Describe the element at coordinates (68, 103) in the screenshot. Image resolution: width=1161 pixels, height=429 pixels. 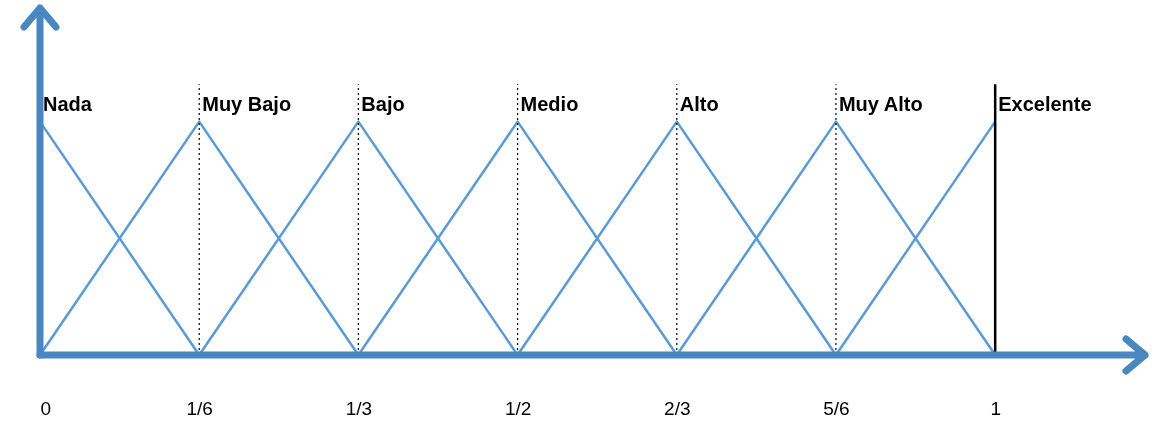
I see `series-label: Nada` at that location.